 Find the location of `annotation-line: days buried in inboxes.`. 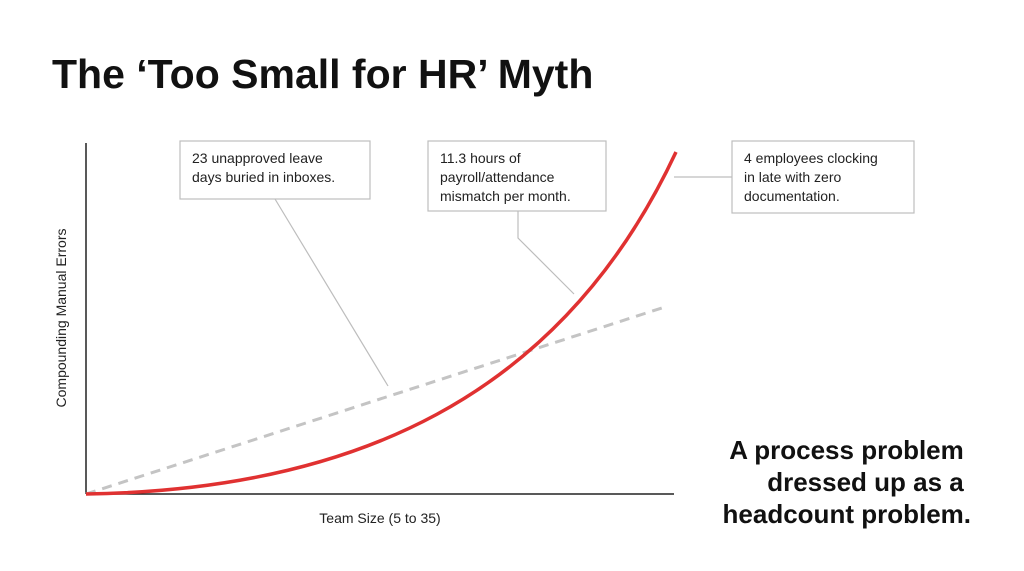

annotation-line: days buried in inboxes. is located at coordinates (263, 177).